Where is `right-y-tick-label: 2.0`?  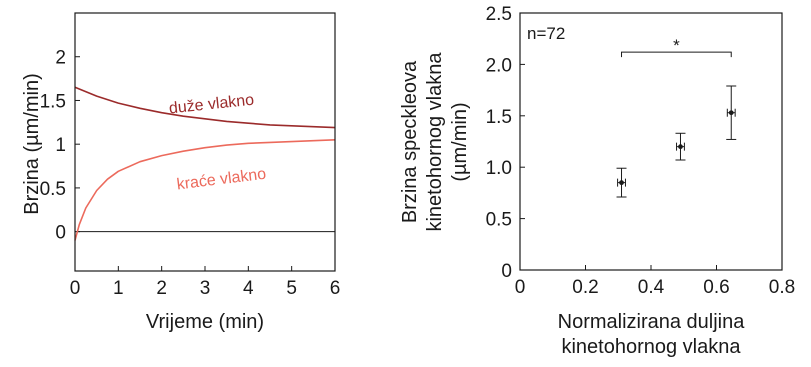
right-y-tick-label: 2.0 is located at coordinates (499, 65).